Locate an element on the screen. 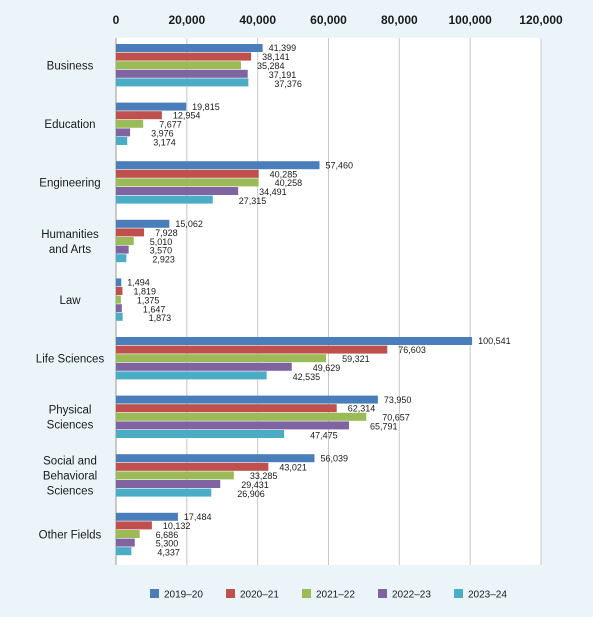 This screenshot has height=617, width=593. data-label: 7,677 is located at coordinates (170, 125).